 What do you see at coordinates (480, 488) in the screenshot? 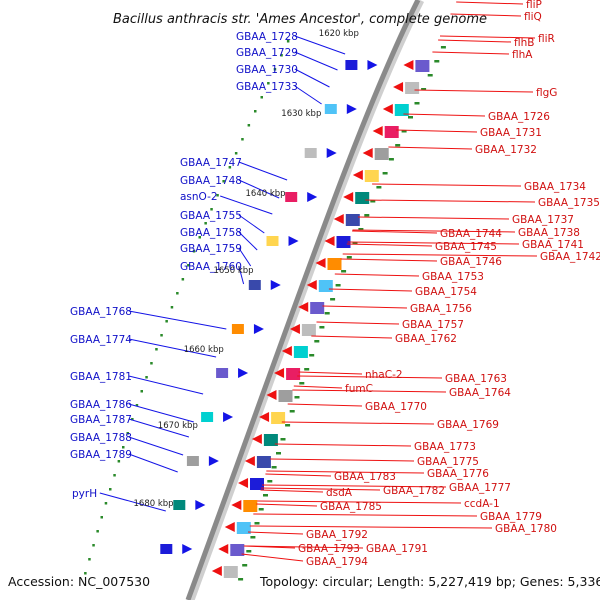
I see `gene-label-reverse: GBAA_1777` at bounding box center [480, 488].